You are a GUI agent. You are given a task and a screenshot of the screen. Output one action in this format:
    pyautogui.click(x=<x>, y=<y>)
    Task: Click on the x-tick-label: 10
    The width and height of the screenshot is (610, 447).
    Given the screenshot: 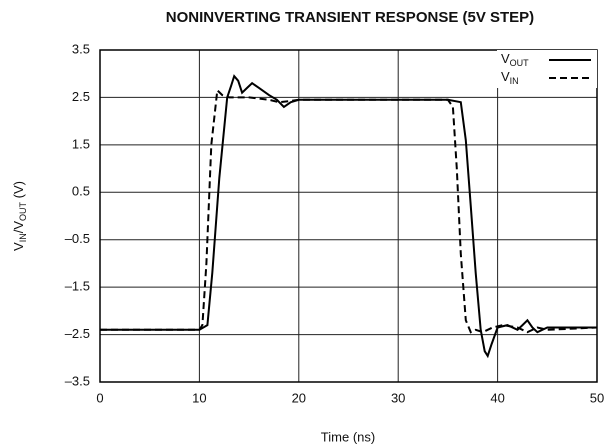 What is the action you would take?
    pyautogui.click(x=199, y=397)
    